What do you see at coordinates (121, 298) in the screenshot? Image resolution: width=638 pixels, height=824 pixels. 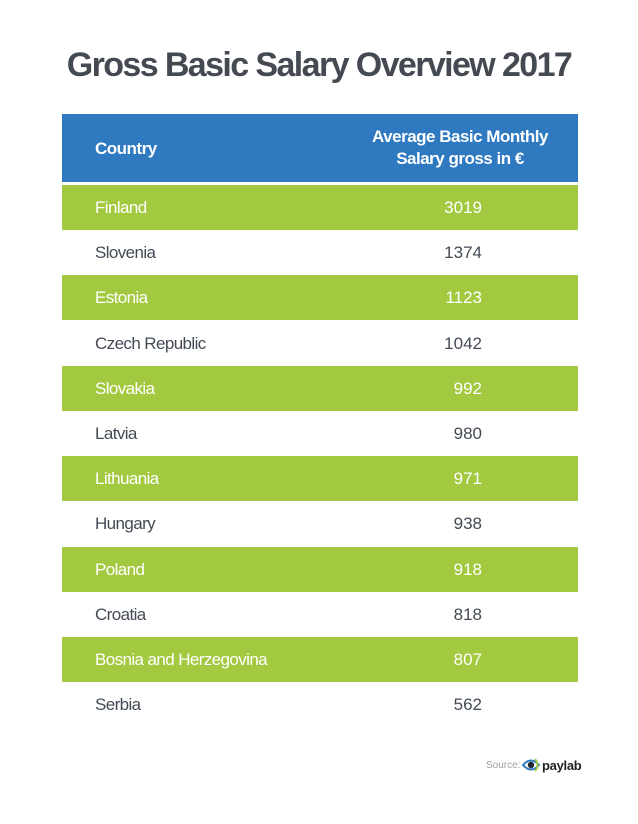 I see `cell-country: Estonia` at bounding box center [121, 298].